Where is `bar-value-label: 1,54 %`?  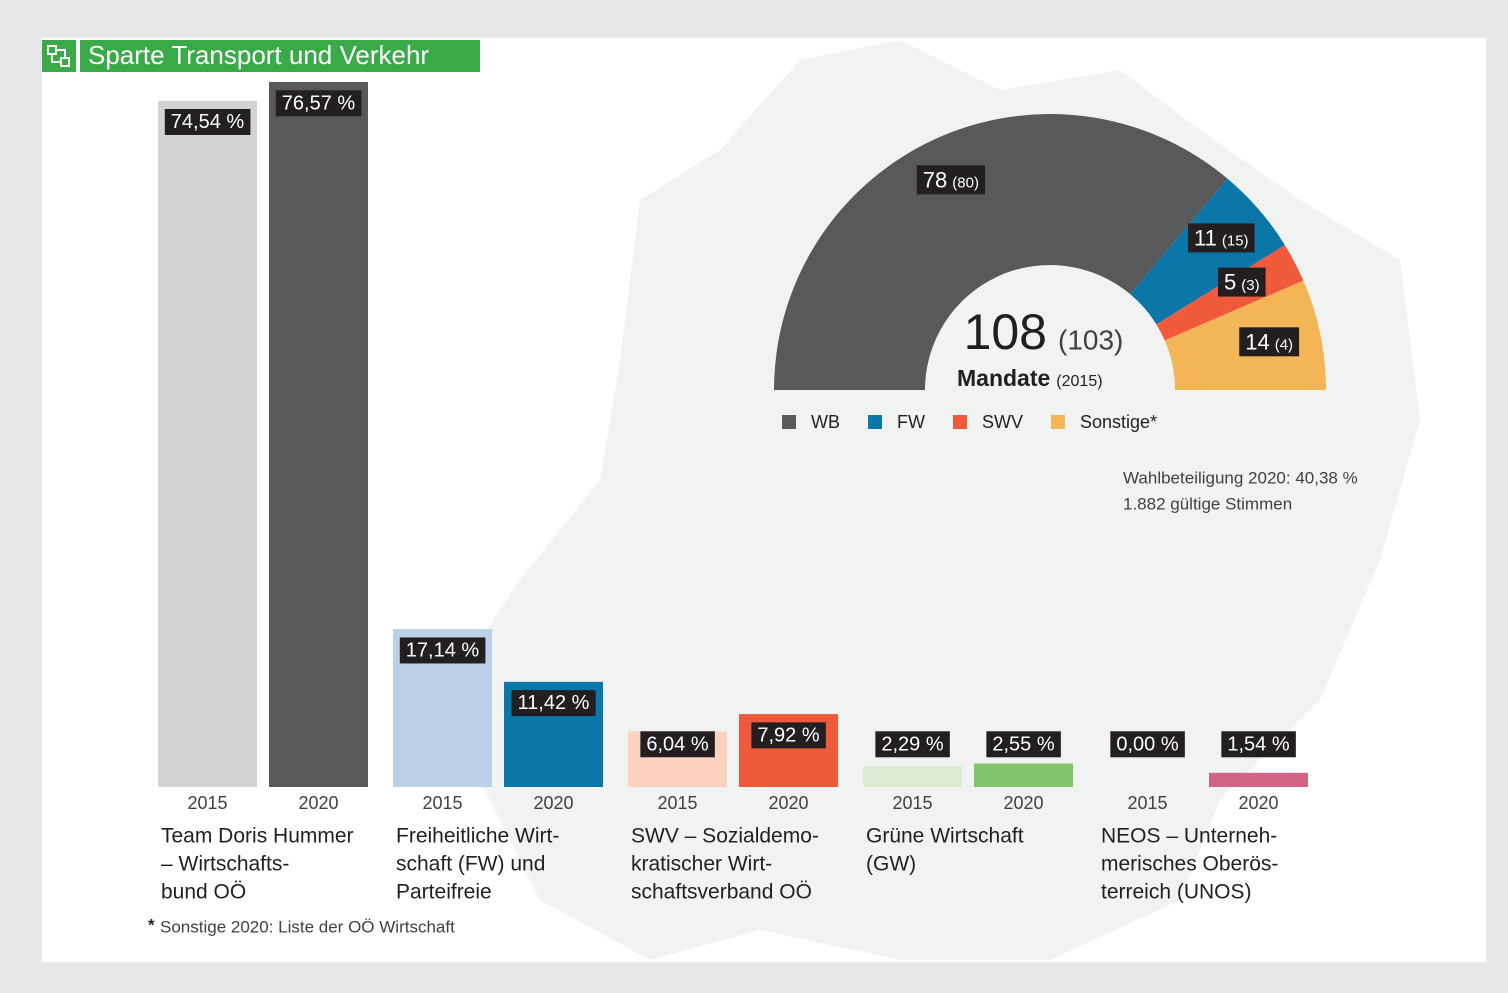 bar-value-label: 1,54 % is located at coordinates (1258, 744).